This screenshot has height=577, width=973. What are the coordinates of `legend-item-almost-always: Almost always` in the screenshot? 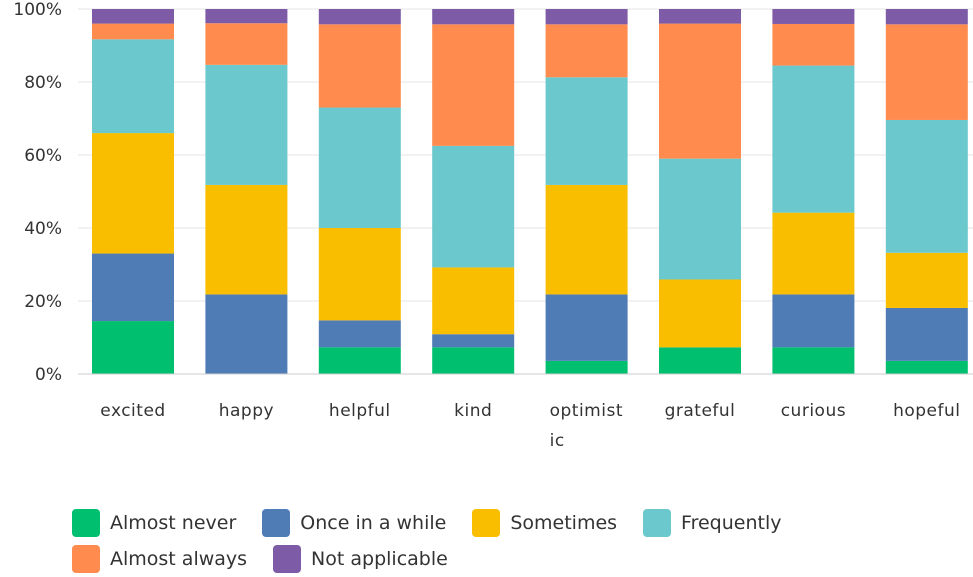 It's located at (159, 559).